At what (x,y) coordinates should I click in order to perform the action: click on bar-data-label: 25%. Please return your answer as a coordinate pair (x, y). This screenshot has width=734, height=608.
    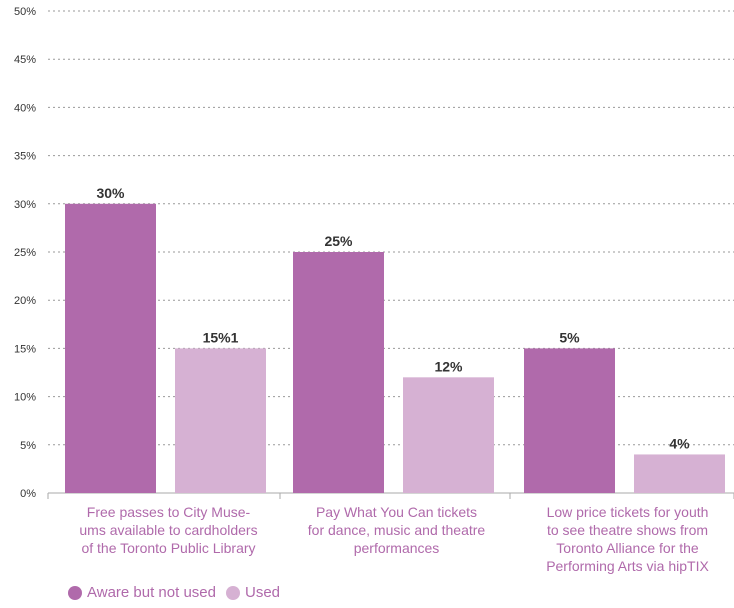
    Looking at the image, I should click on (338, 241).